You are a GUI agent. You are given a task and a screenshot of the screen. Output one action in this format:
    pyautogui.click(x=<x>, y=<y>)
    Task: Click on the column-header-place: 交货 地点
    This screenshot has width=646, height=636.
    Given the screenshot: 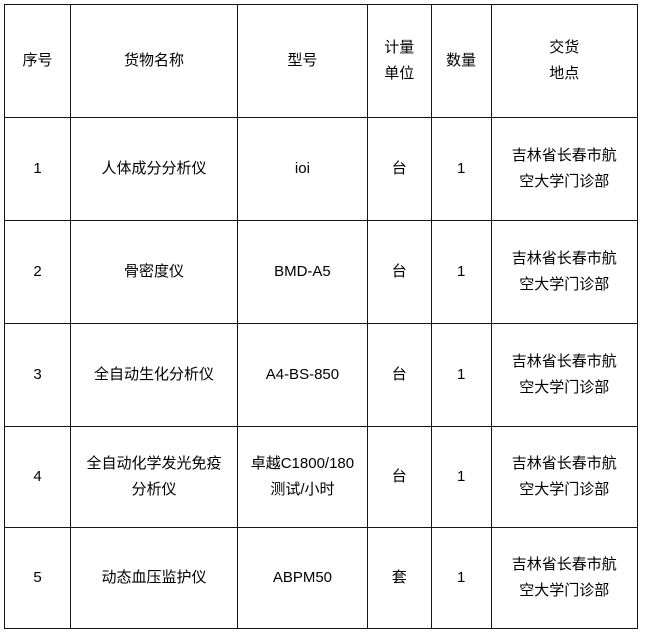 What is the action you would take?
    pyautogui.click(x=564, y=61)
    